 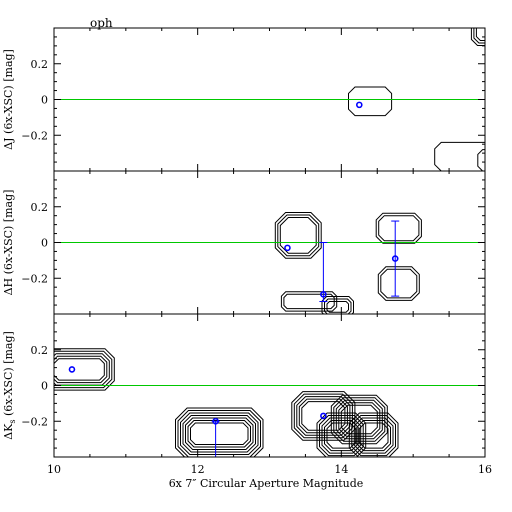 I want to click on y-axis-label-Ks: ΔKs (6x-XSC) [mag], so click(x=9, y=385).